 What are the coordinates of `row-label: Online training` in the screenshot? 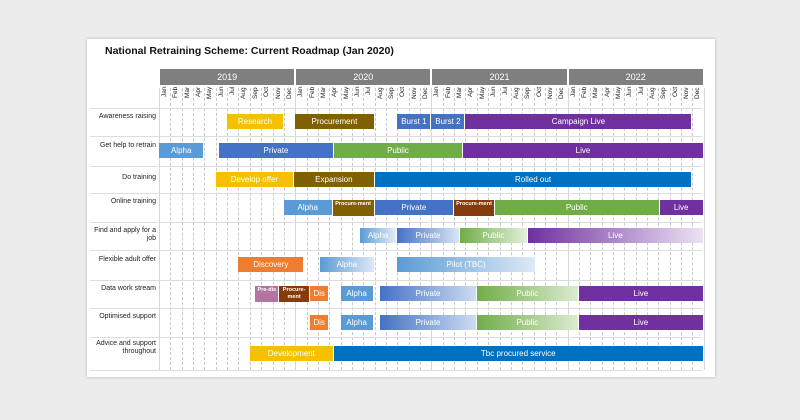 It's located at (133, 201).